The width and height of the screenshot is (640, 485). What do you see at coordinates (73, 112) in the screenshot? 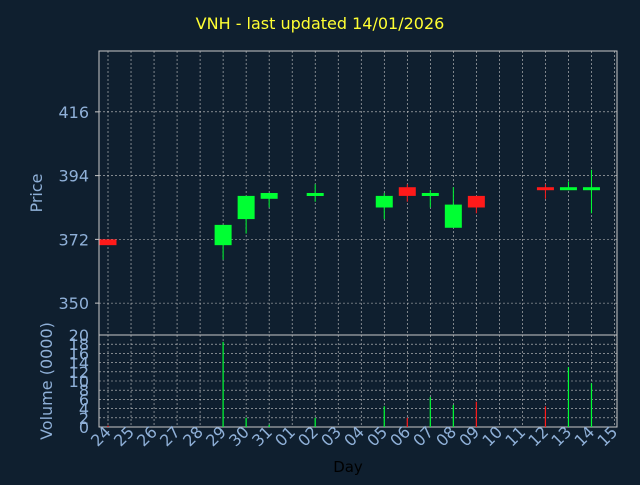
I see `price-tick-label: 416` at bounding box center [73, 112].